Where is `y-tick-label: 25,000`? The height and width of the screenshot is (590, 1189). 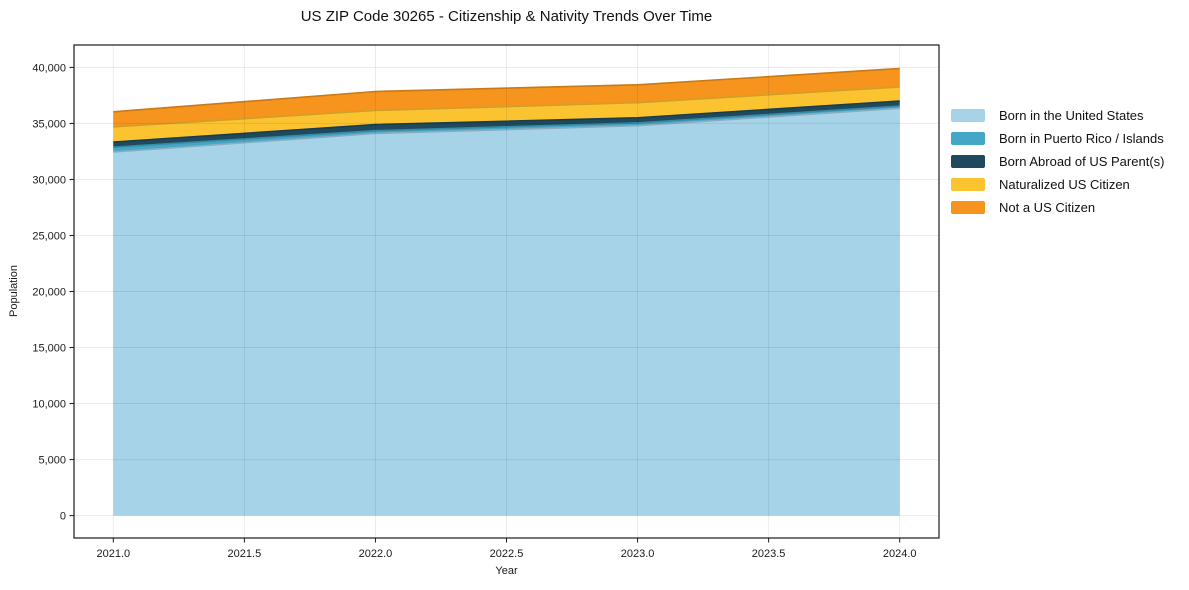
y-tick-label: 25,000 is located at coordinates (49, 236).